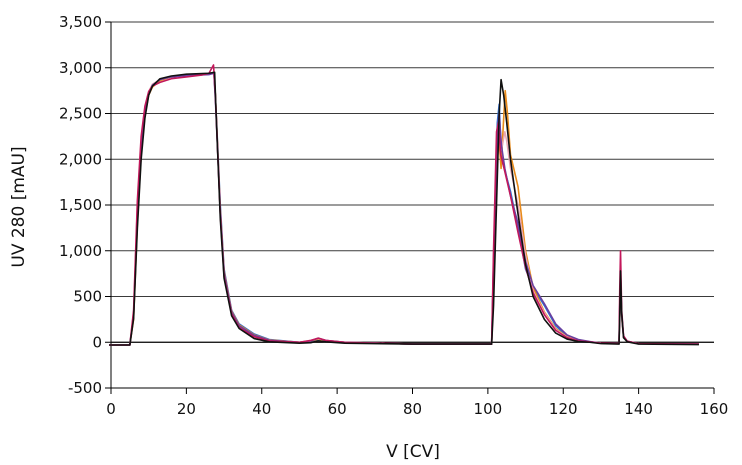  What do you see at coordinates (563, 409) in the screenshot?
I see `x-tick-label: 120` at bounding box center [563, 409].